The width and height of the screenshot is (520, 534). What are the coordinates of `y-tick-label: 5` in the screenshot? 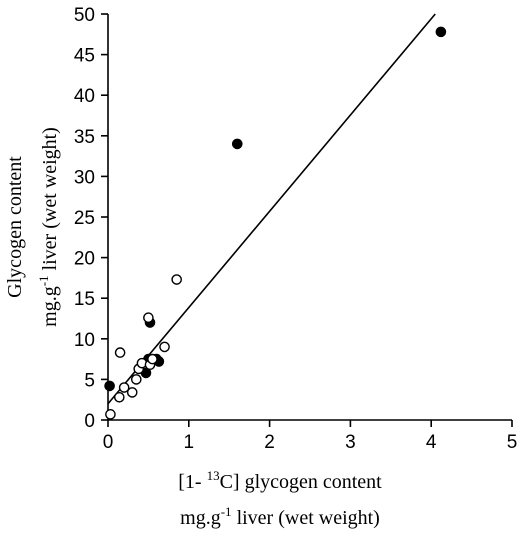 It's located at (89, 380).